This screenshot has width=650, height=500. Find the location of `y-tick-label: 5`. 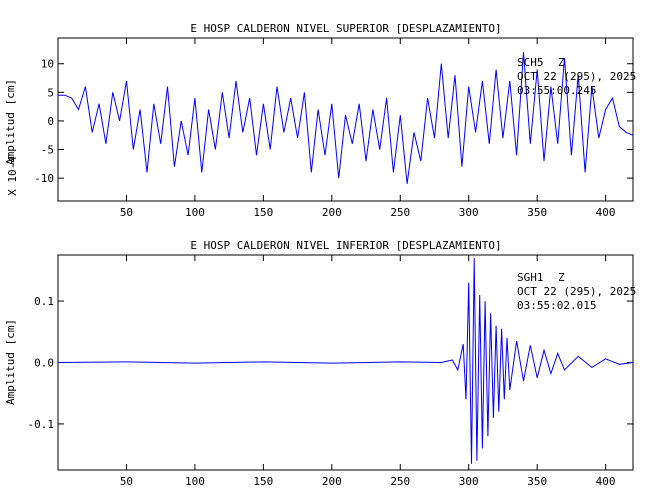

y-tick-label: 5 is located at coordinates (50, 92).